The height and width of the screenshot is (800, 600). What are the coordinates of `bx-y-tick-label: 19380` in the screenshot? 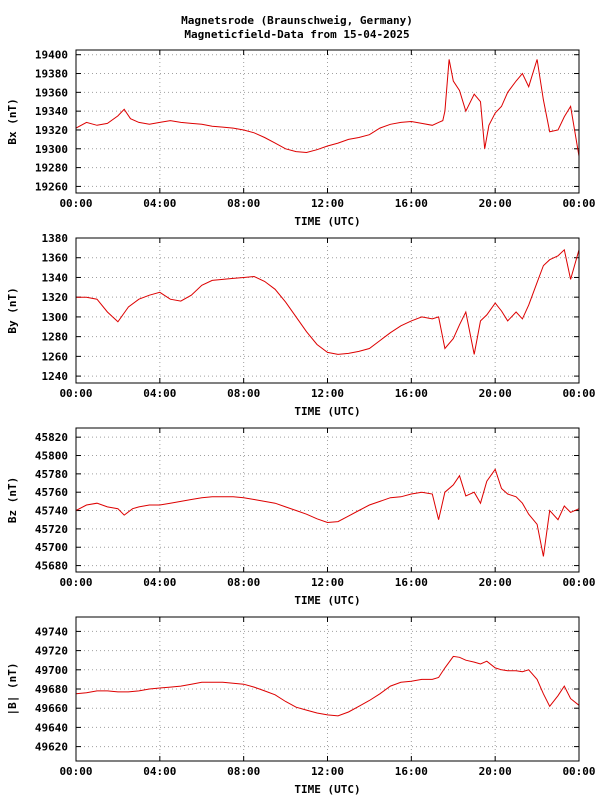 It's located at (51, 74).